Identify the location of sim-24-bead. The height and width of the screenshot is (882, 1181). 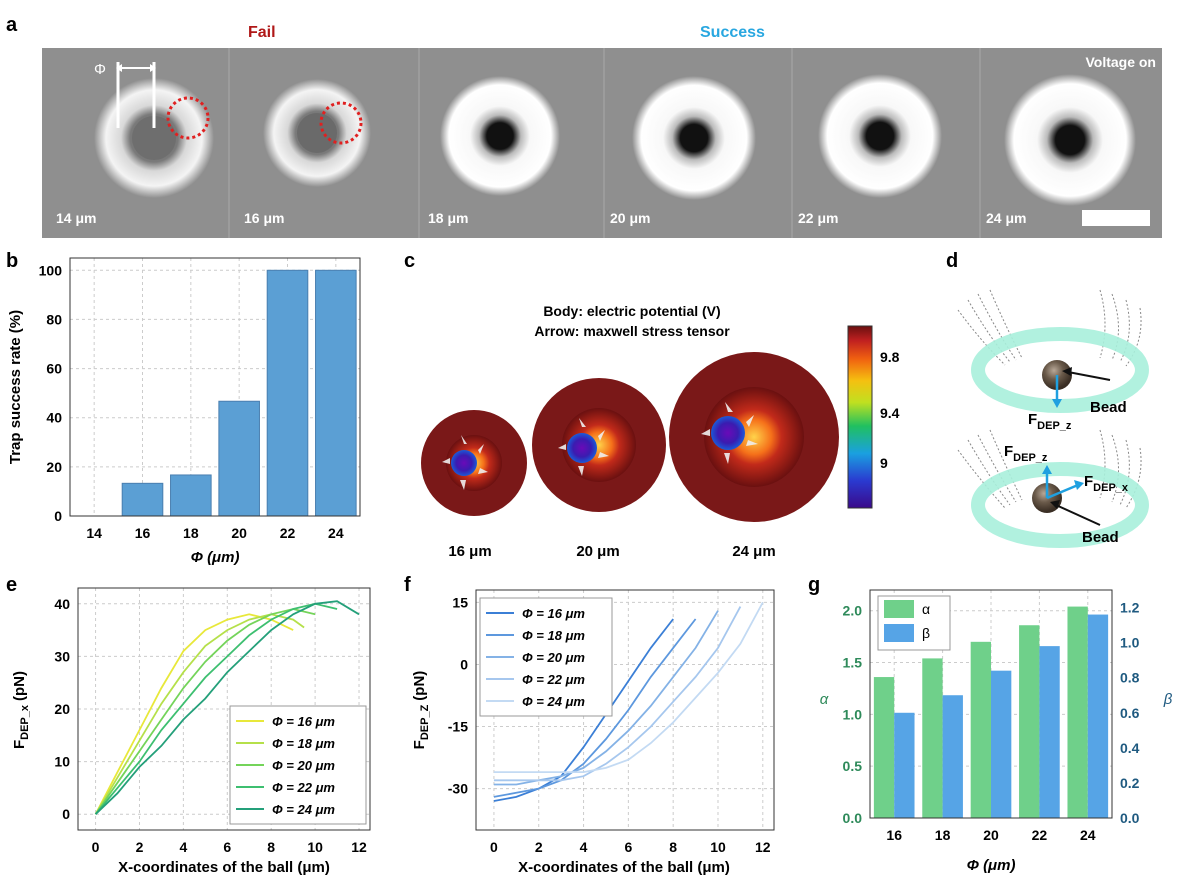
(728, 433).